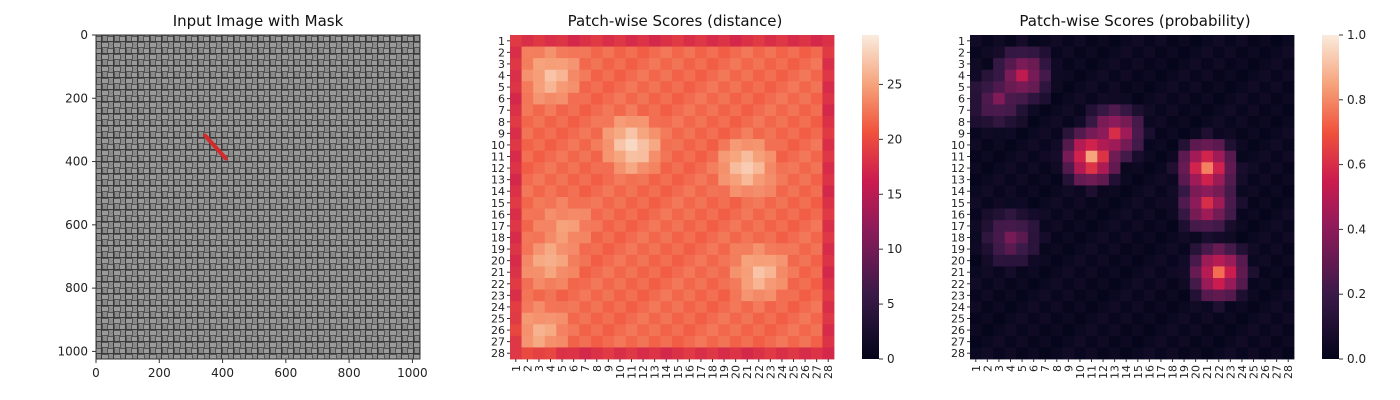 The height and width of the screenshot is (400, 1400). I want to click on x-tick-label: 24, so click(782, 372).